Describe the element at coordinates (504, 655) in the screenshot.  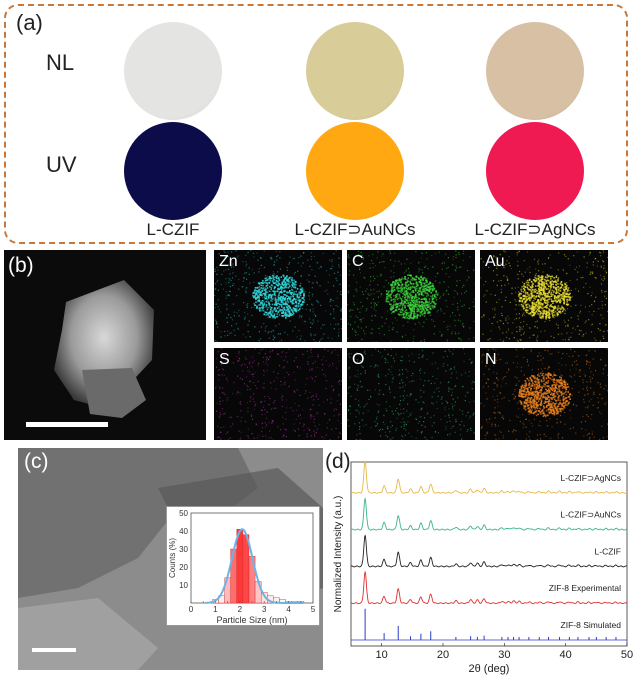
I see `xrd-x-tick: 30` at that location.